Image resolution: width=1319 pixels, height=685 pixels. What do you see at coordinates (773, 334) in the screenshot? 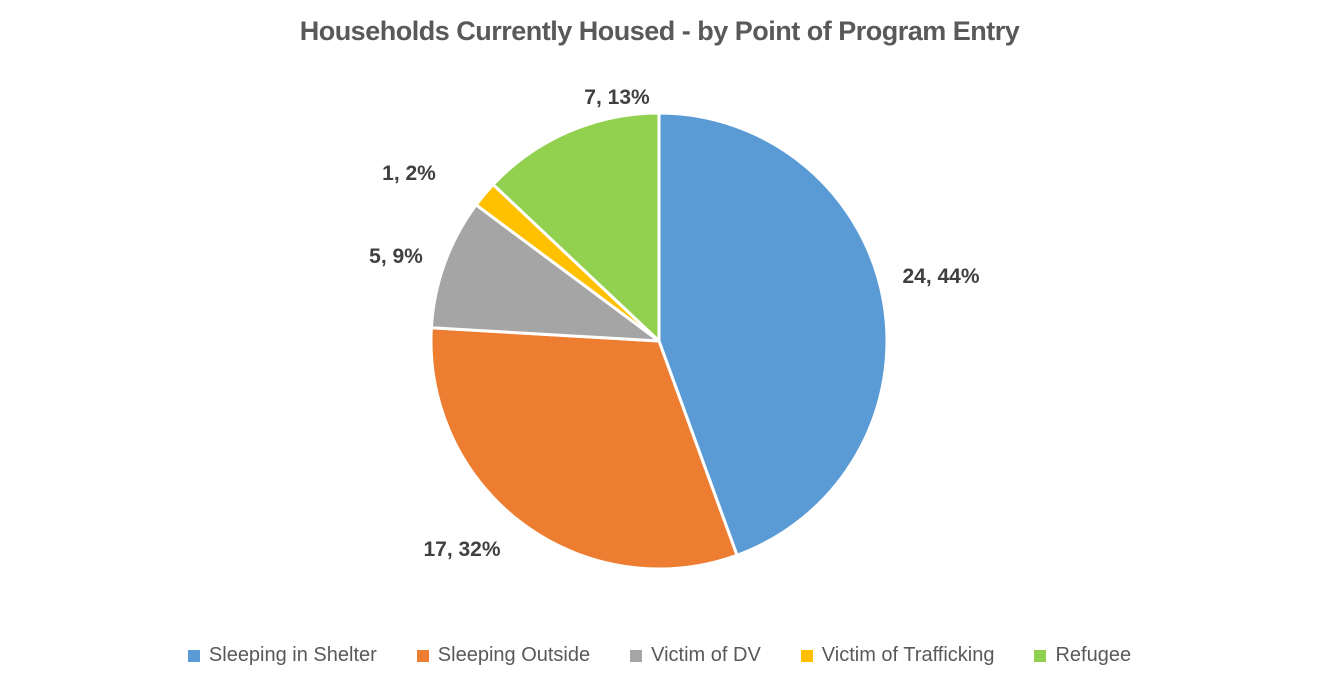
I see `pie-slice-sleeping-in-shelter` at bounding box center [773, 334].